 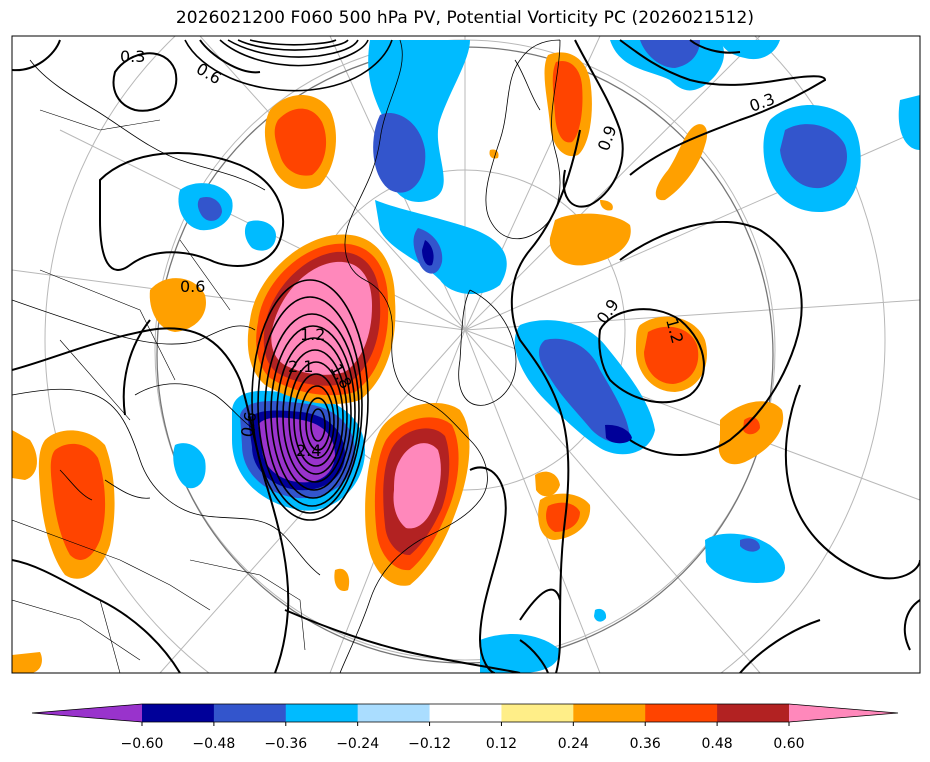 I want to click on colorbar-tick-label: −0.60, so click(x=142, y=744).